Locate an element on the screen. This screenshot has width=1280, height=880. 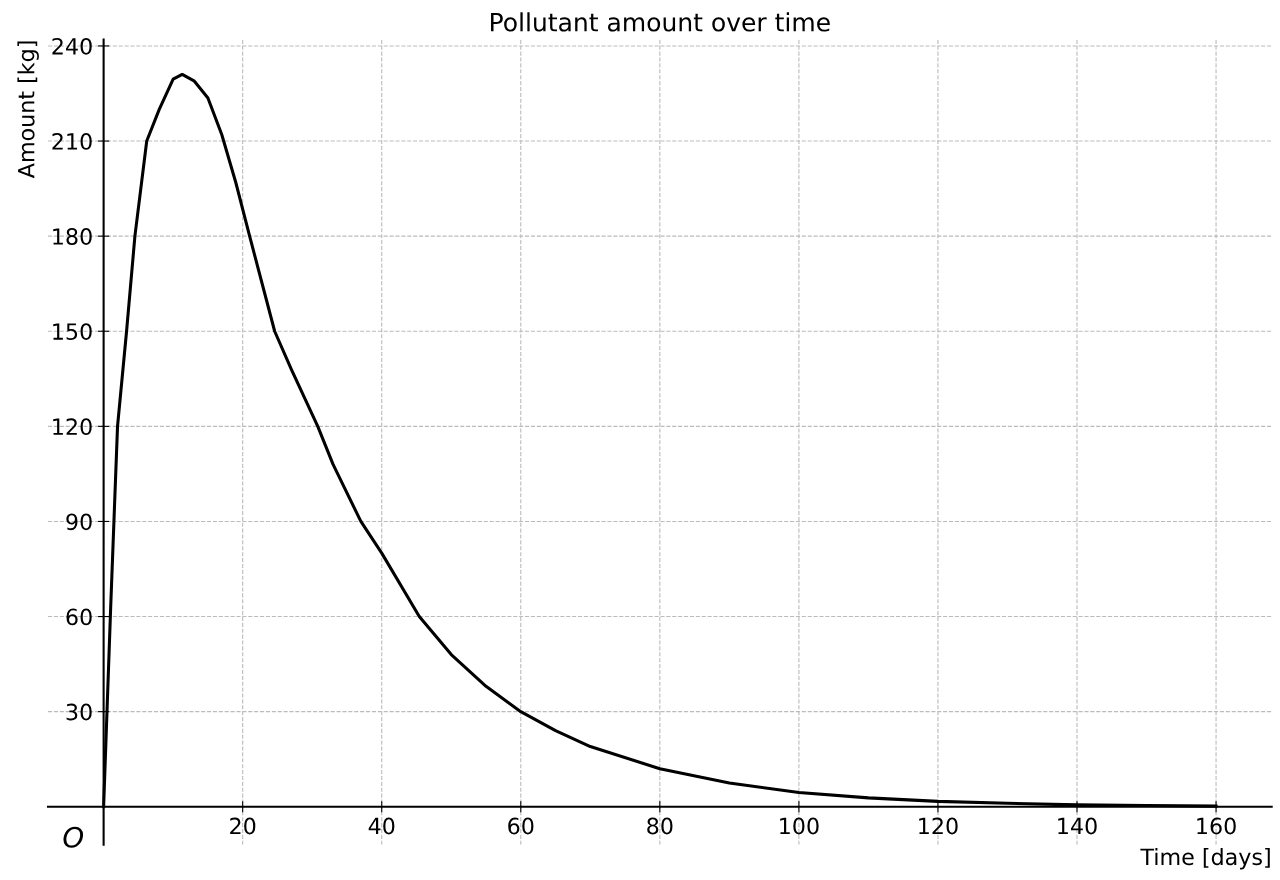
y-tick-label: 150 is located at coordinates (72, 332).